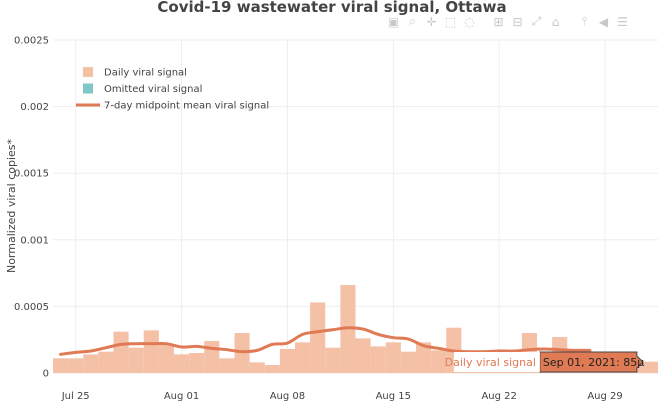 This screenshot has height=407, width=660. What do you see at coordinates (75, 396) in the screenshot?
I see `x-tick-label: Jul 25` at bounding box center [75, 396].